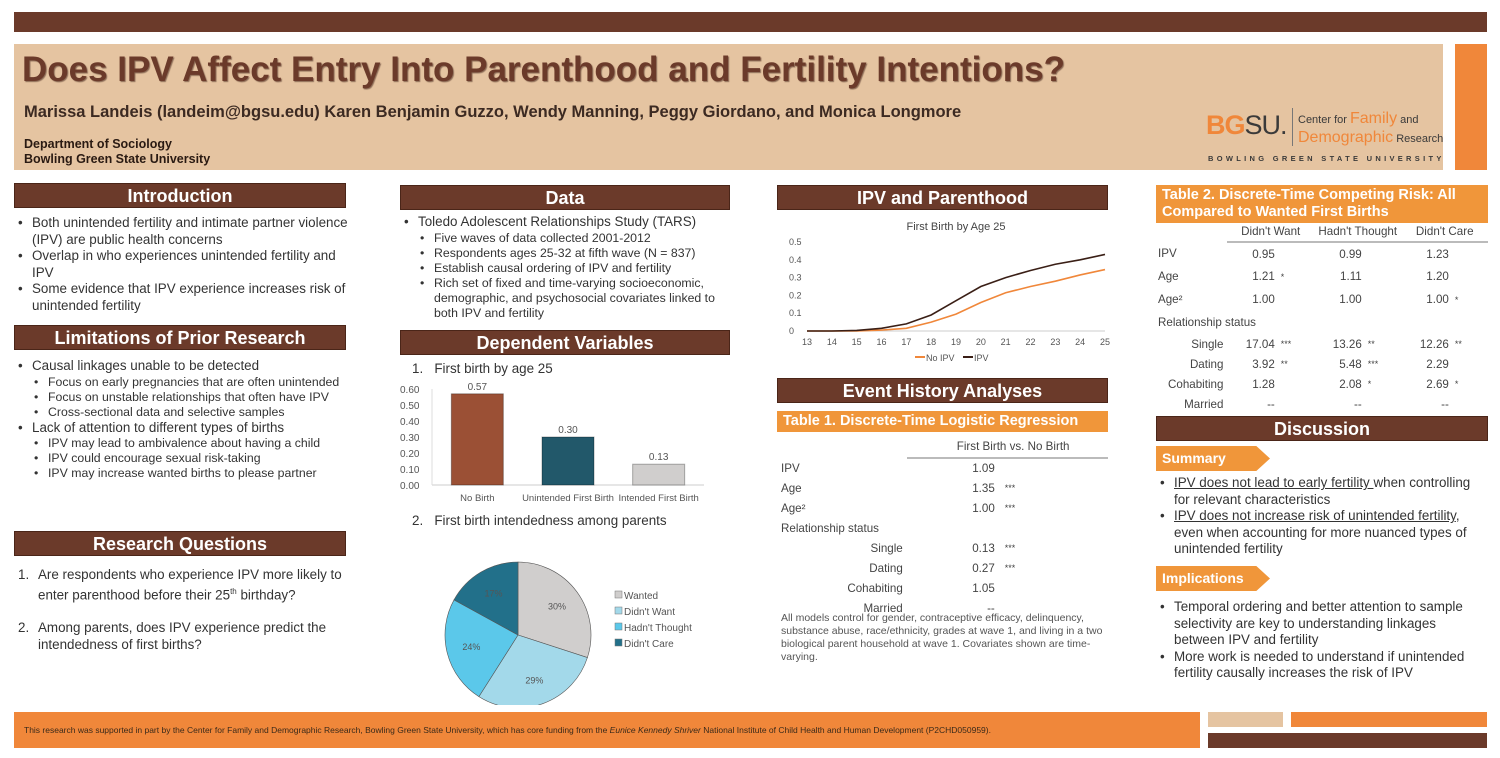  What do you see at coordinates (1323, 276) in the screenshot?
I see `table-row: Age 1.21 * 1.11 1.20` at bounding box center [1323, 276].